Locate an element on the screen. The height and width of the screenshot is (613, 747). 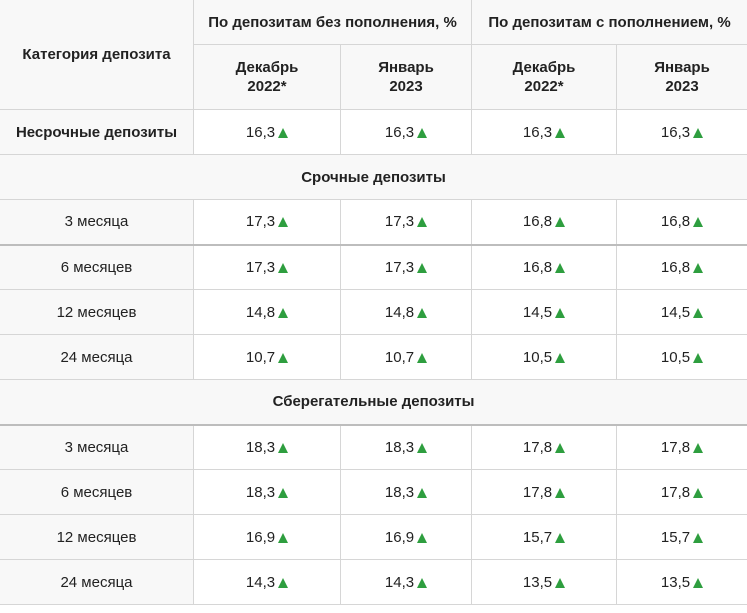
table-row: 3 месяца 18,3 18,3 17,8 17,8 is located at coordinates (373, 447).